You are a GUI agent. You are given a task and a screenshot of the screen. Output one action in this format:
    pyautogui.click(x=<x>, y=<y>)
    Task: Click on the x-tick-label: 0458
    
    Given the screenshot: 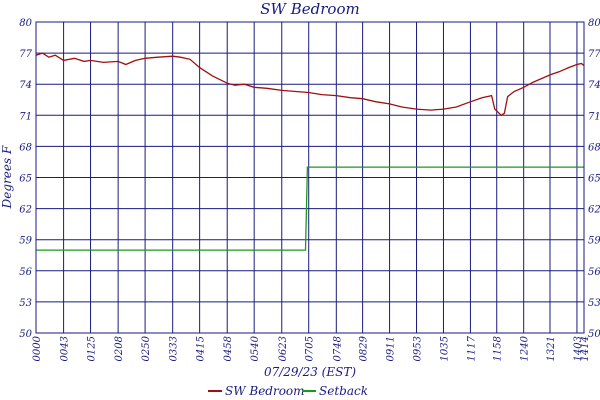 What is the action you would take?
    pyautogui.click(x=228, y=348)
    